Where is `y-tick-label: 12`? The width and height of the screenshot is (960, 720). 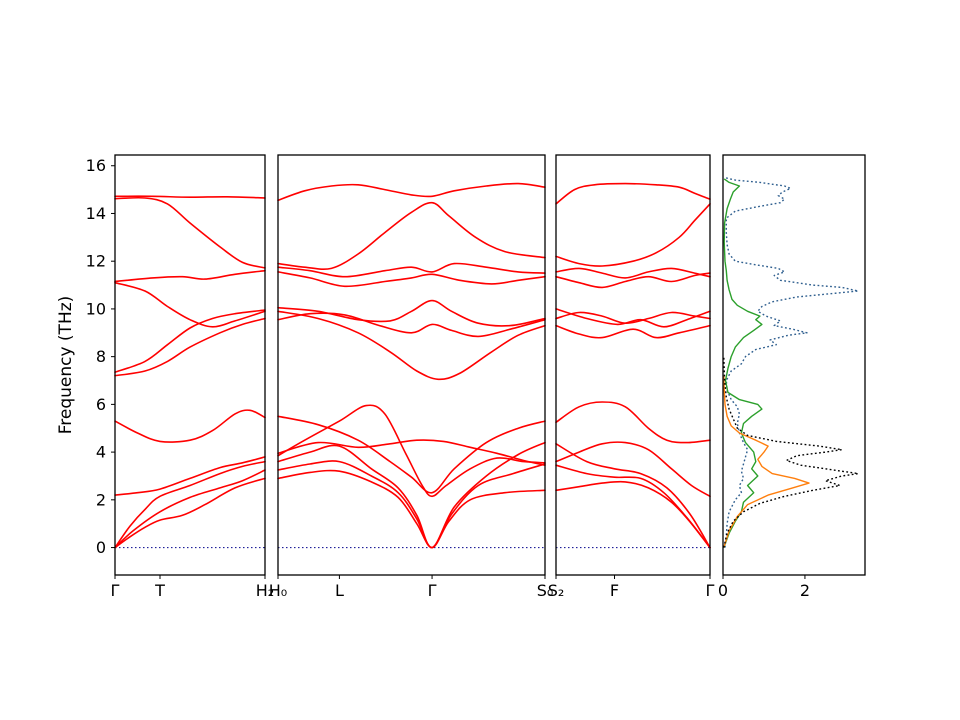 y-tick-label: 12 is located at coordinates (96, 261).